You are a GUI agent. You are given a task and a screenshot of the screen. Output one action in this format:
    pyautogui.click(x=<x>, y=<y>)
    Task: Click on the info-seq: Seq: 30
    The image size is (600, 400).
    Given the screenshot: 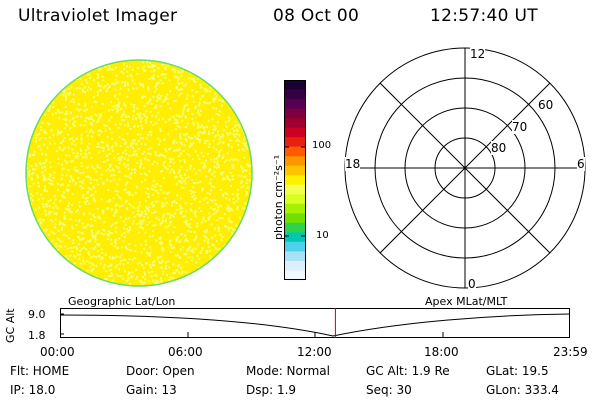 What is the action you would take?
    pyautogui.click(x=389, y=390)
    